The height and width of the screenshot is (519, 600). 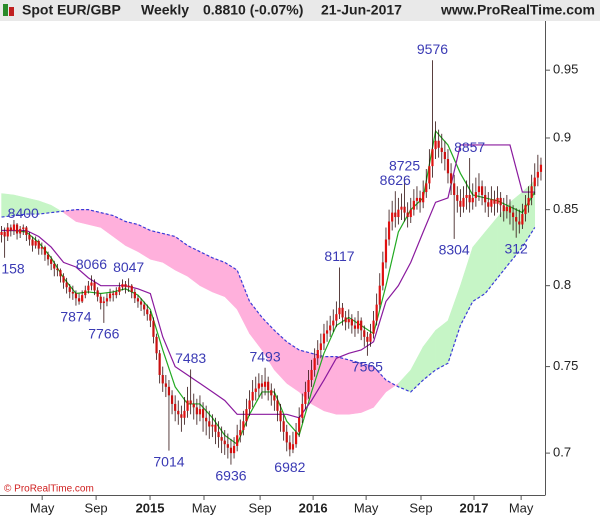 What do you see at coordinates (565, 365) in the screenshot?
I see `y-tick-label: 0.75` at bounding box center [565, 365].